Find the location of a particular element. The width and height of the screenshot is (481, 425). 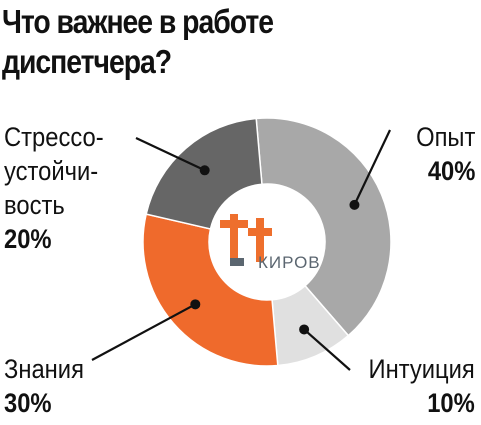

slice-label-intuition: Интуиция 10% is located at coordinates (422, 386).